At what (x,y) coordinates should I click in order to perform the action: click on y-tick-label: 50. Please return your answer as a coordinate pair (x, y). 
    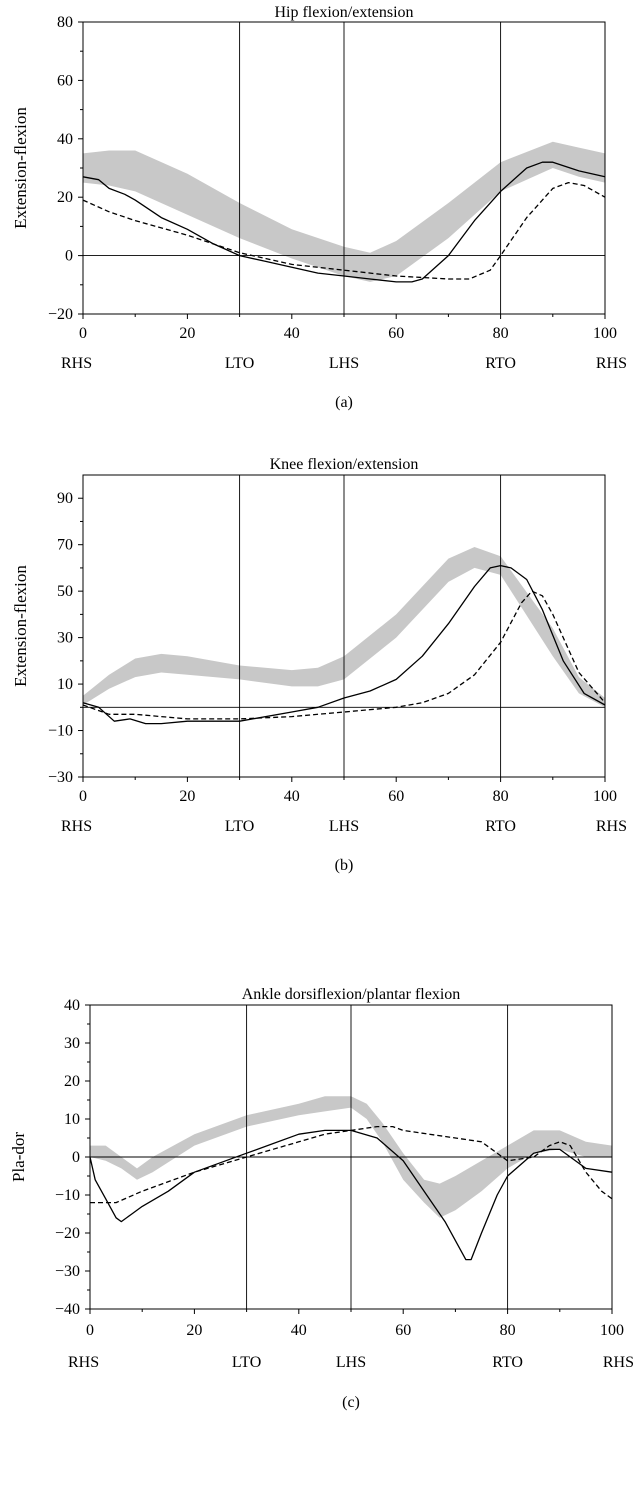
    Looking at the image, I should click on (65, 591).